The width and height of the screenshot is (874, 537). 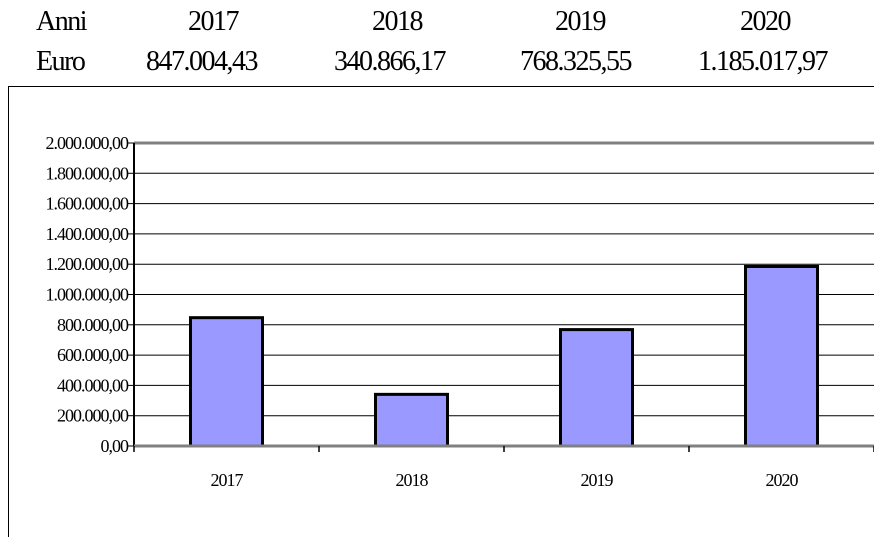 I want to click on y-tick-label: 1.600.000,00, so click(x=88, y=204).